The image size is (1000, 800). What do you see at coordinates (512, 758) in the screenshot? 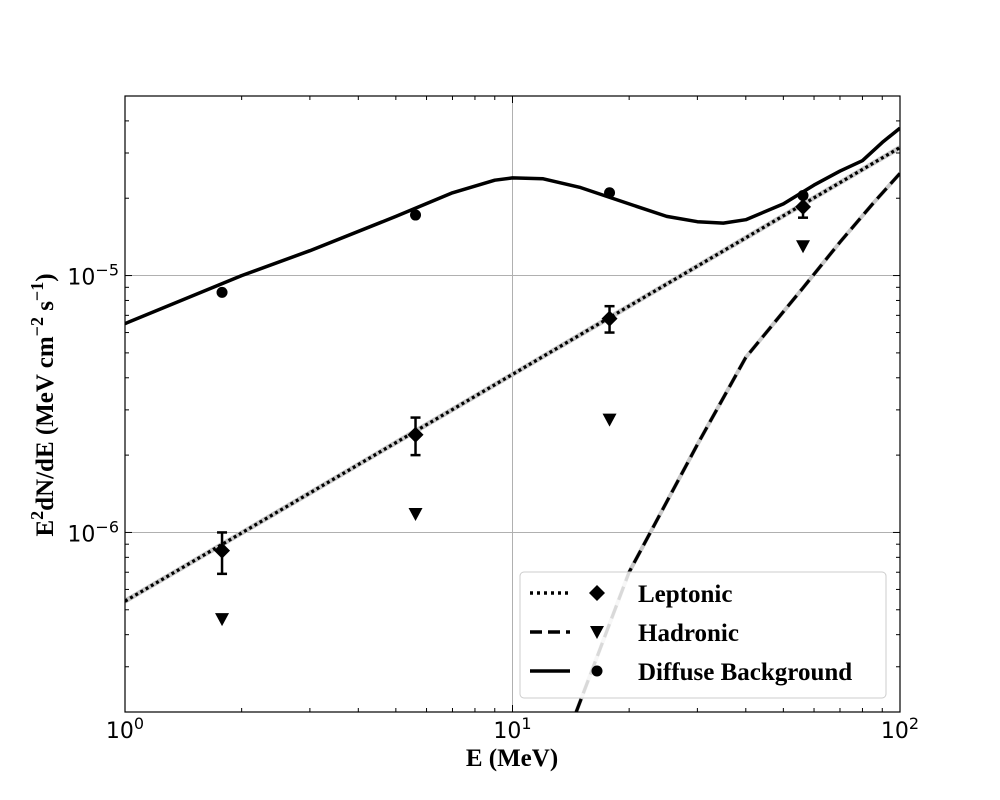
I see `x-axis-title: E (MeV)` at bounding box center [512, 758].